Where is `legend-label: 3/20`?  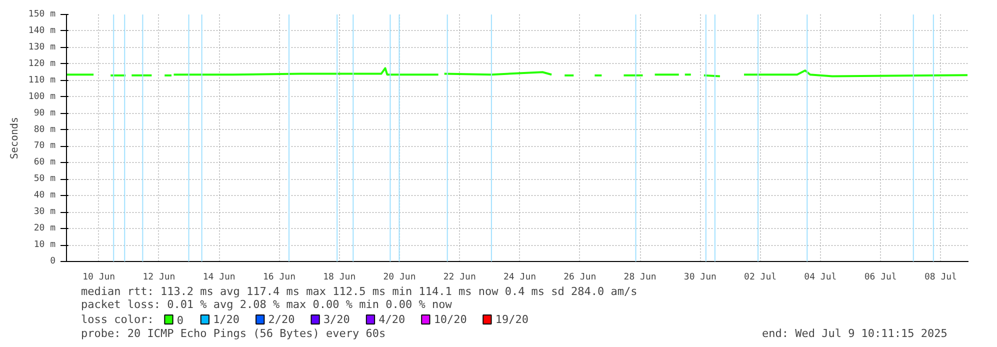 legend-label: 3/20 is located at coordinates (336, 319).